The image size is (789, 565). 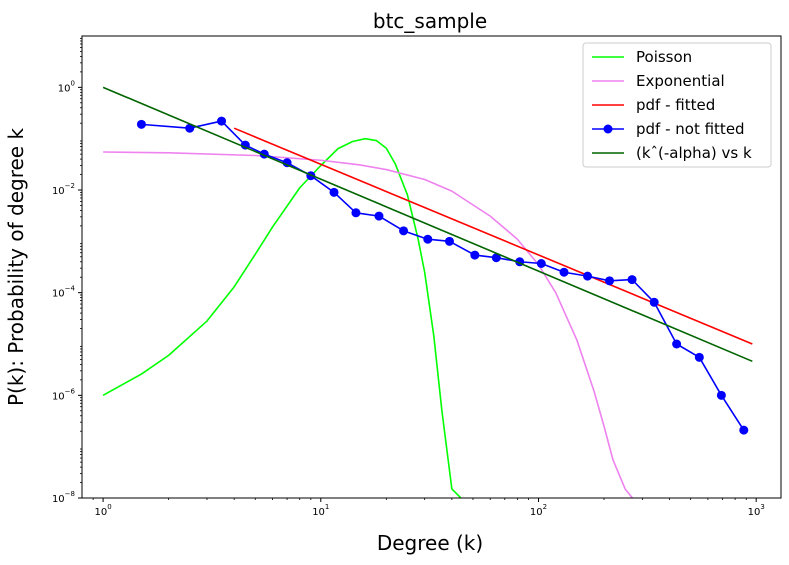 I want to click on y-tick-label: 10⁰, so click(x=66, y=86).